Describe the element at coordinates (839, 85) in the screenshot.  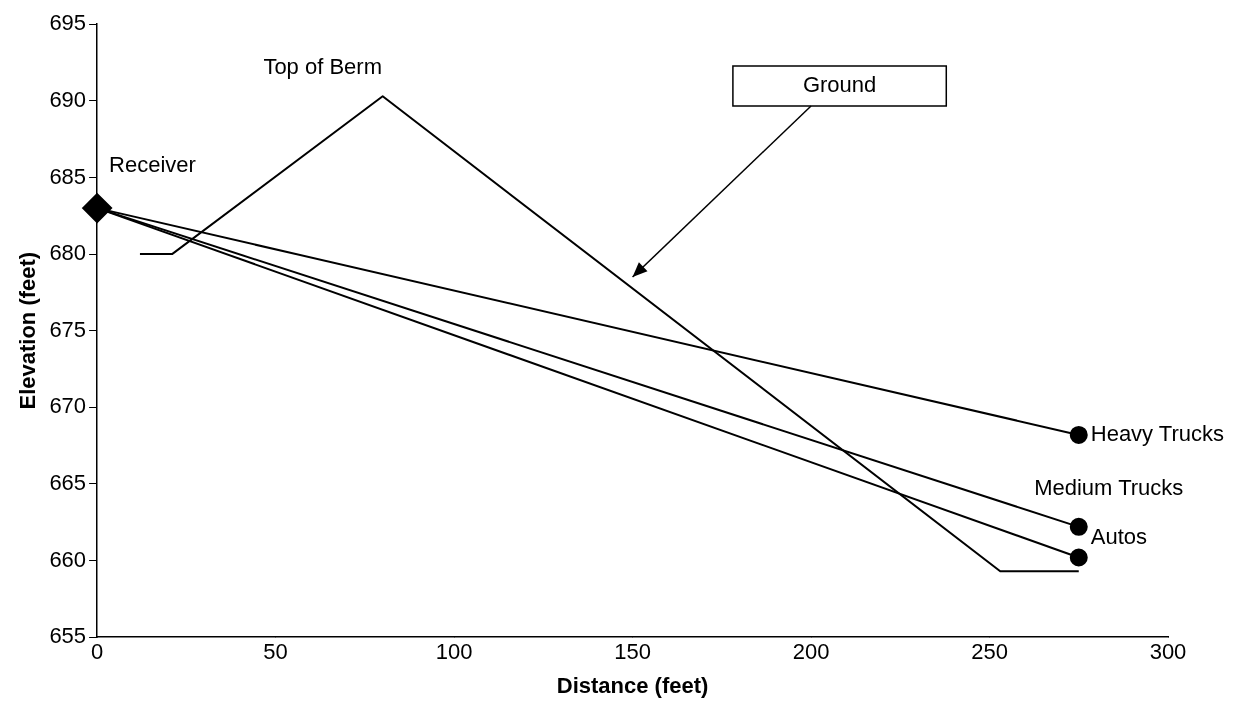
I see `annotation: Ground` at that location.